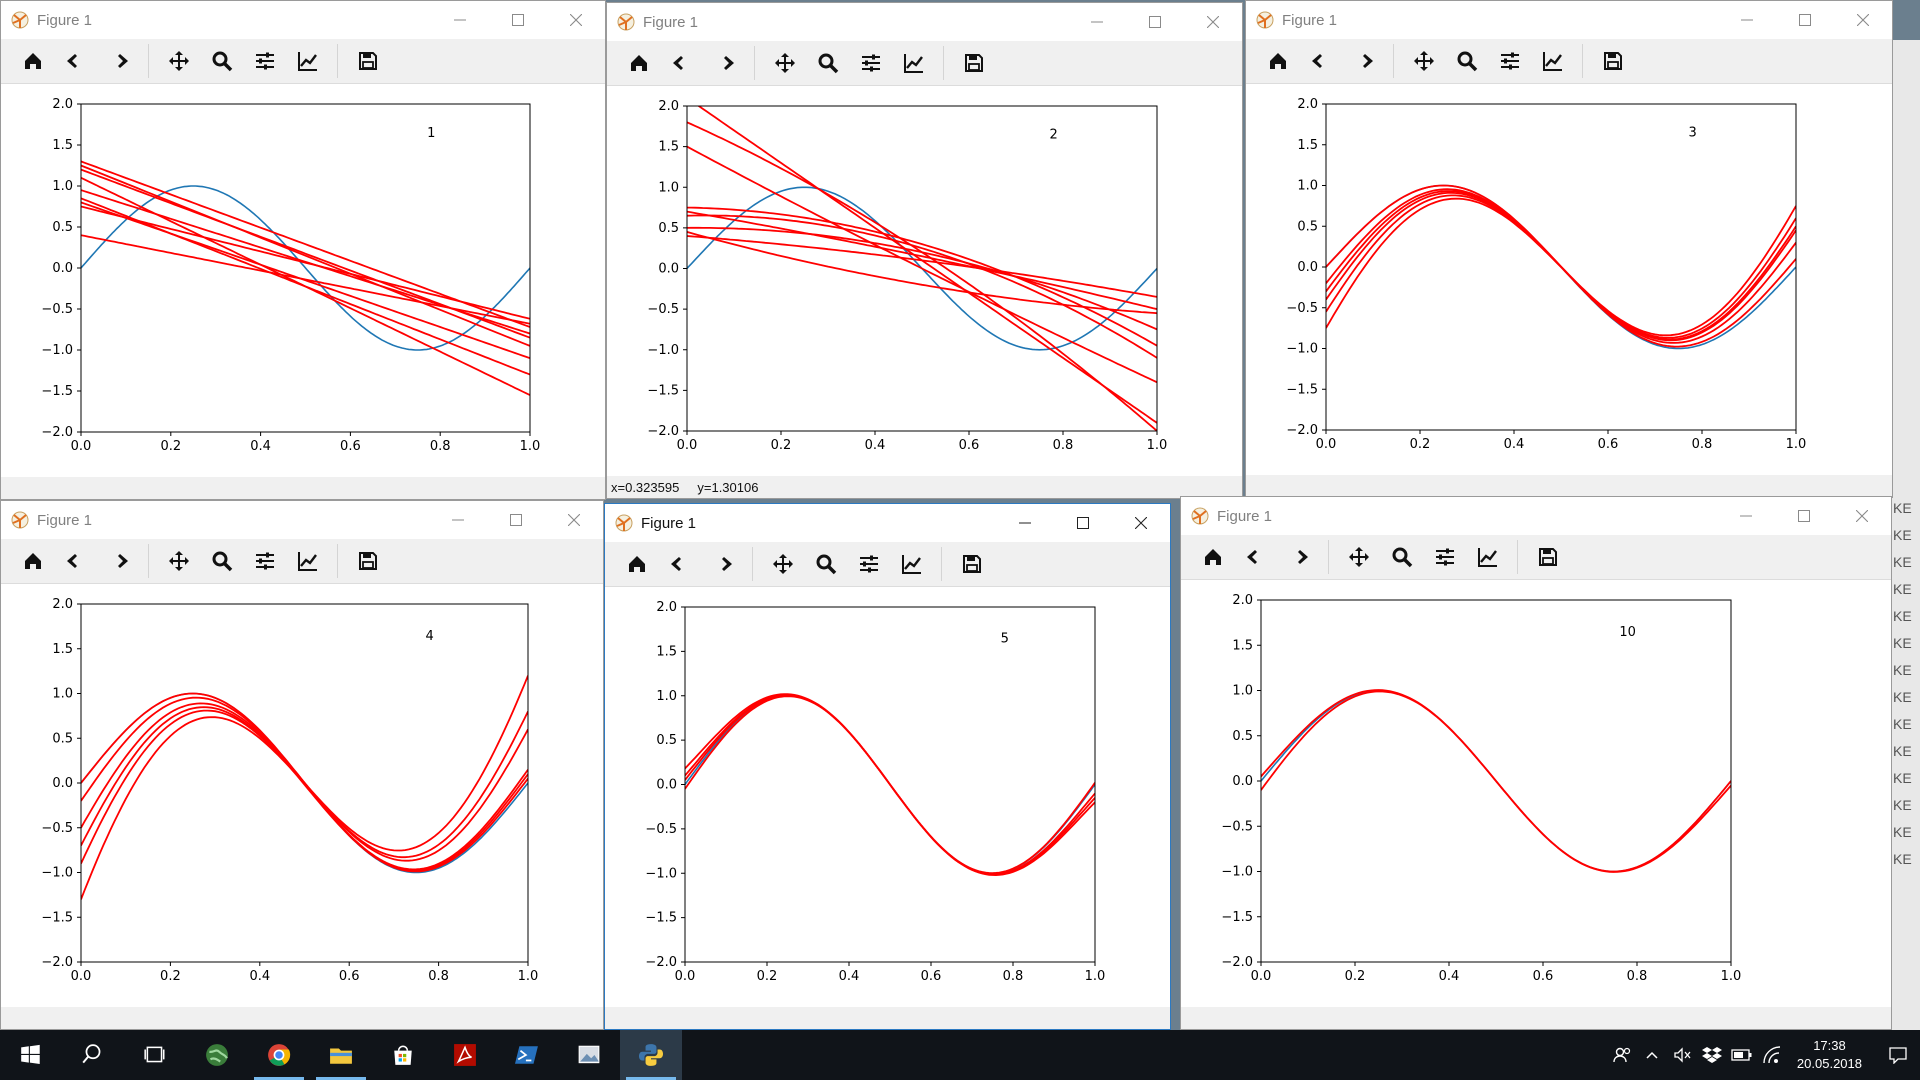  I want to click on taskbar-image-viewer-button, so click(589, 1055).